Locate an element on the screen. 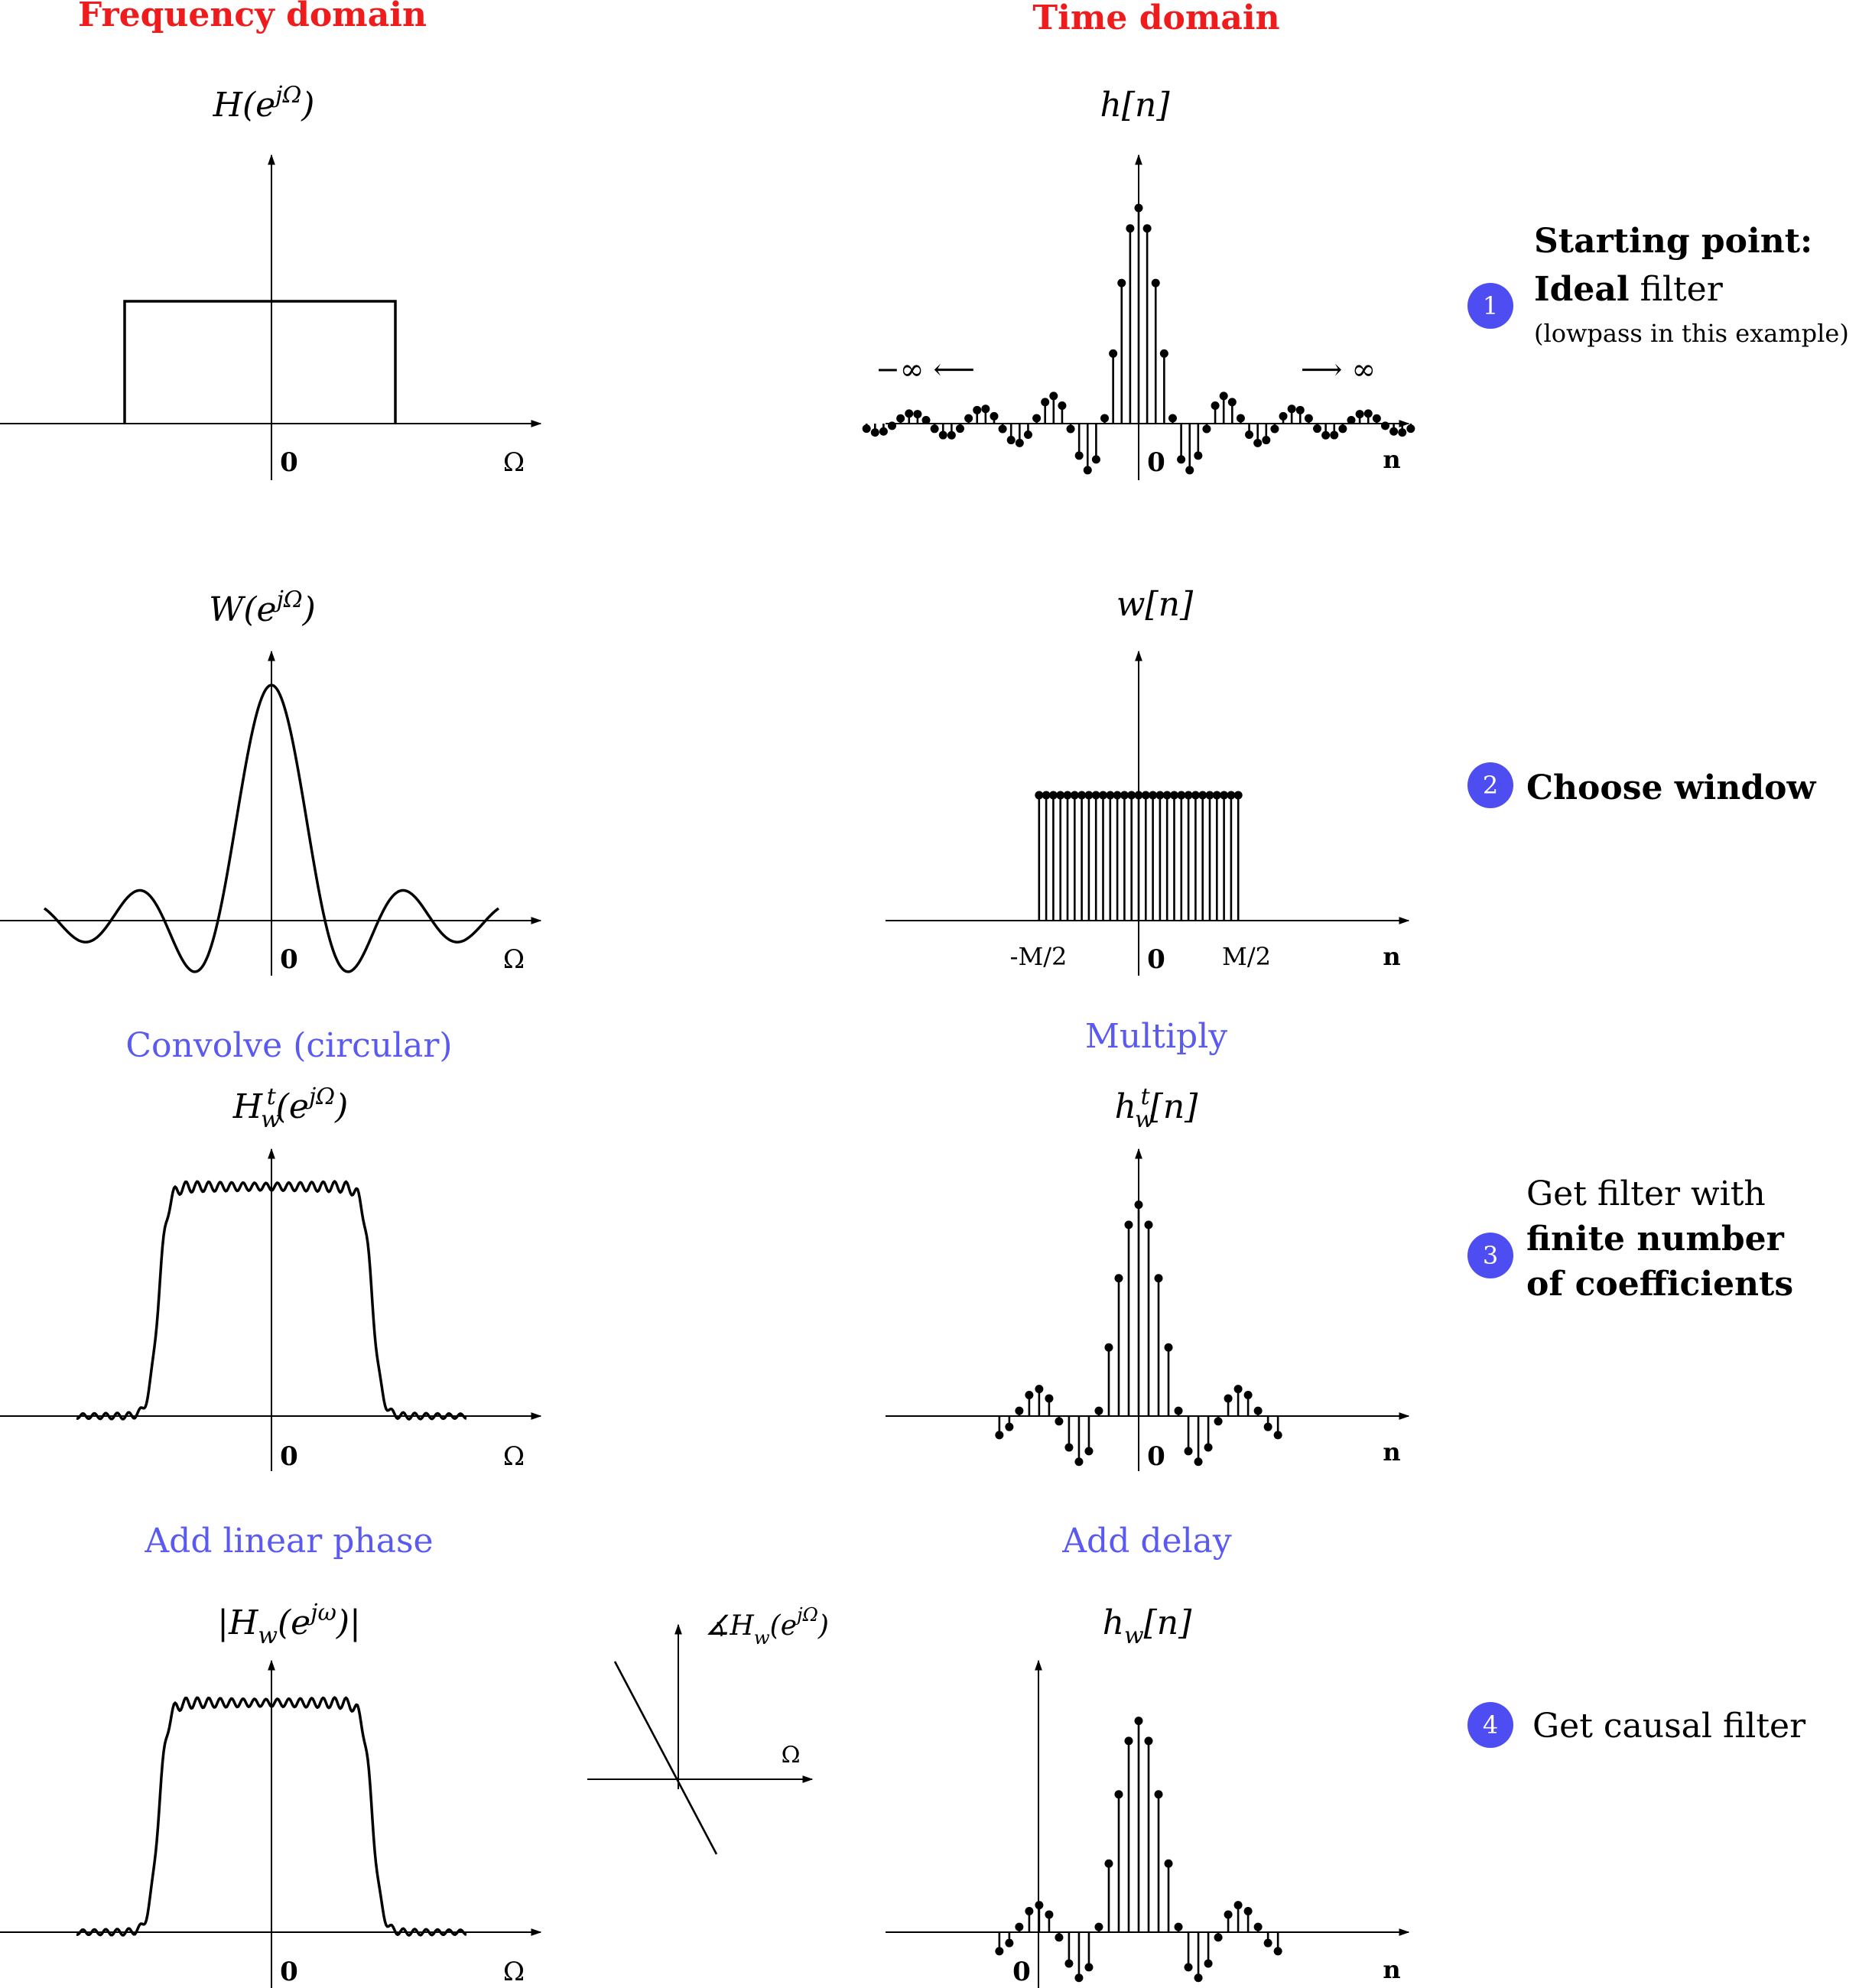 The height and width of the screenshot is (1988, 1859). delay-label: Add delay is located at coordinates (1146, 1541).